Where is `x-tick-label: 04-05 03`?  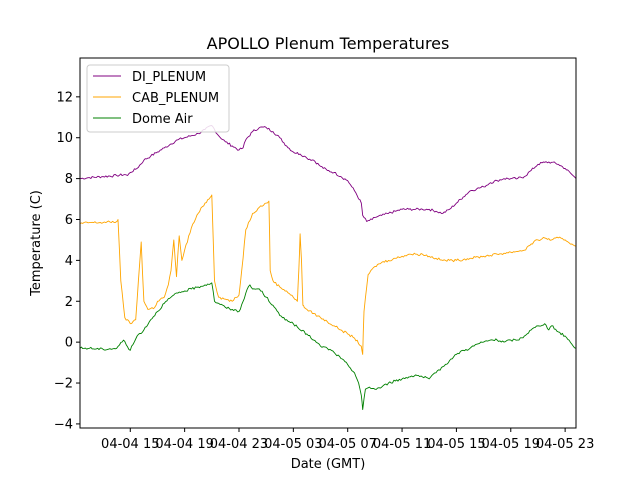 x-tick-label: 04-05 03 is located at coordinates (293, 444).